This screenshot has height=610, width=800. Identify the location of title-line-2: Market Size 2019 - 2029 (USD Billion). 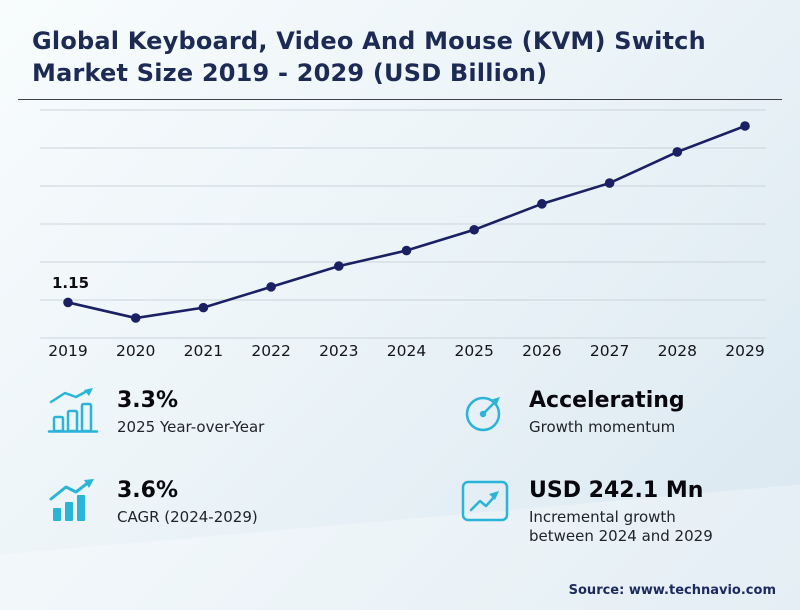
(290, 72).